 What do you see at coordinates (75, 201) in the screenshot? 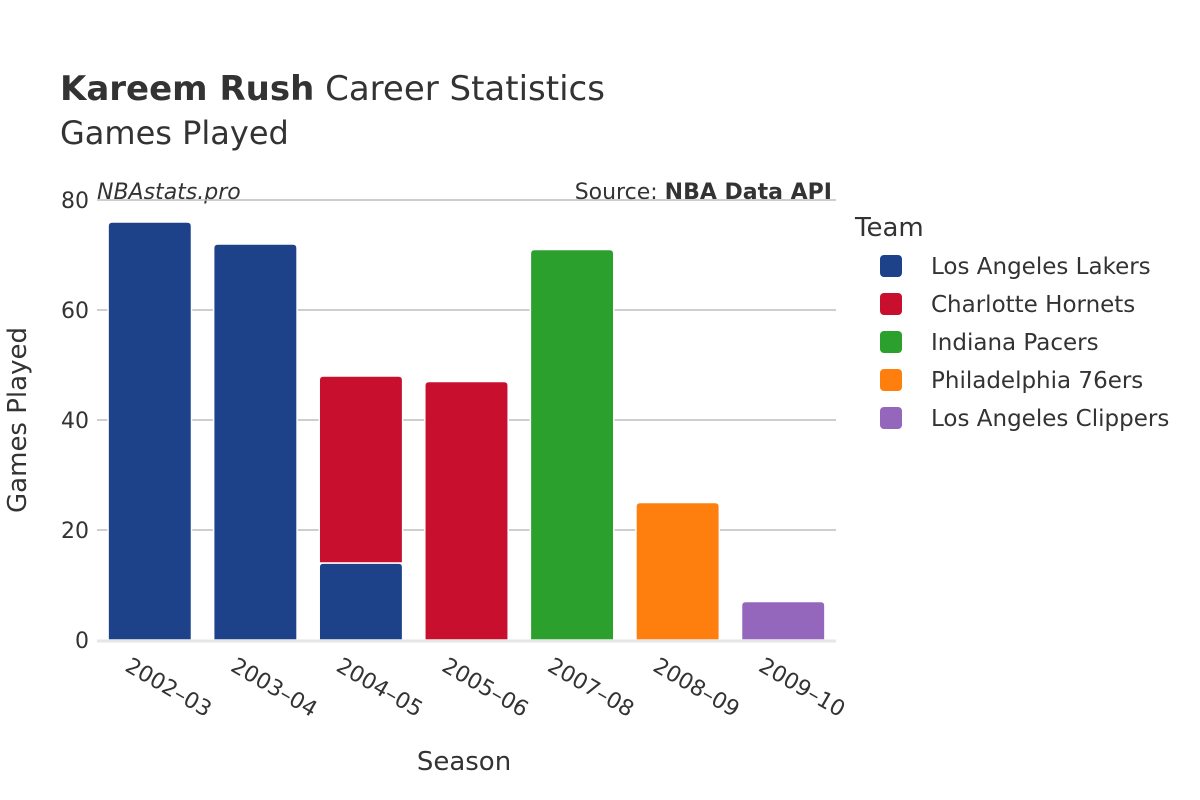
I see `y-tick-label: 80` at bounding box center [75, 201].